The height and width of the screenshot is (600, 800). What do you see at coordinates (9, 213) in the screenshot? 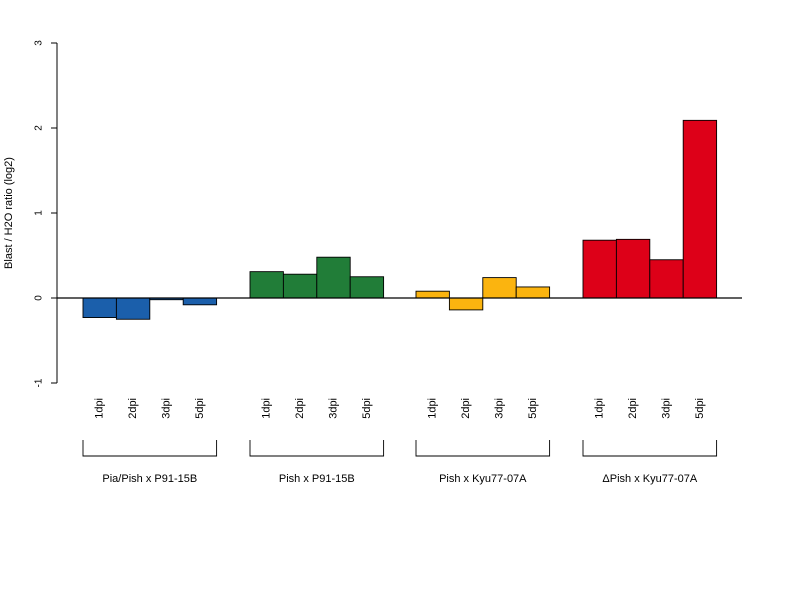
I see `y-axis-label: Blast / H2O ratio (log2)` at bounding box center [9, 213].